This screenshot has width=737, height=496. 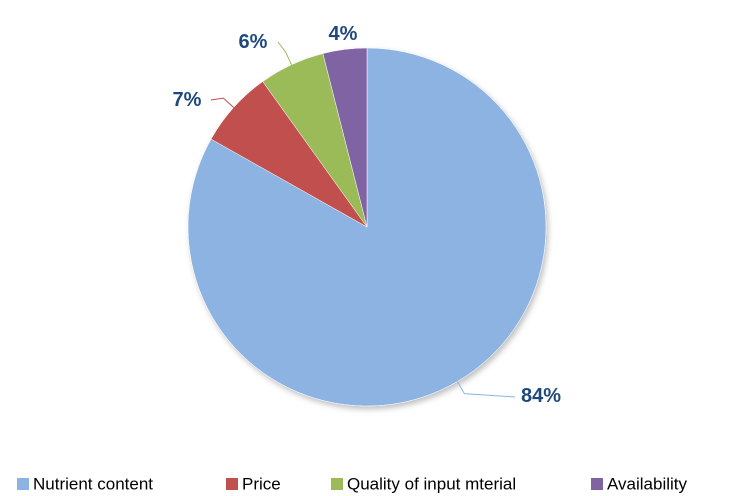 What do you see at coordinates (345, 137) in the screenshot?
I see `pie-slice-availability` at bounding box center [345, 137].